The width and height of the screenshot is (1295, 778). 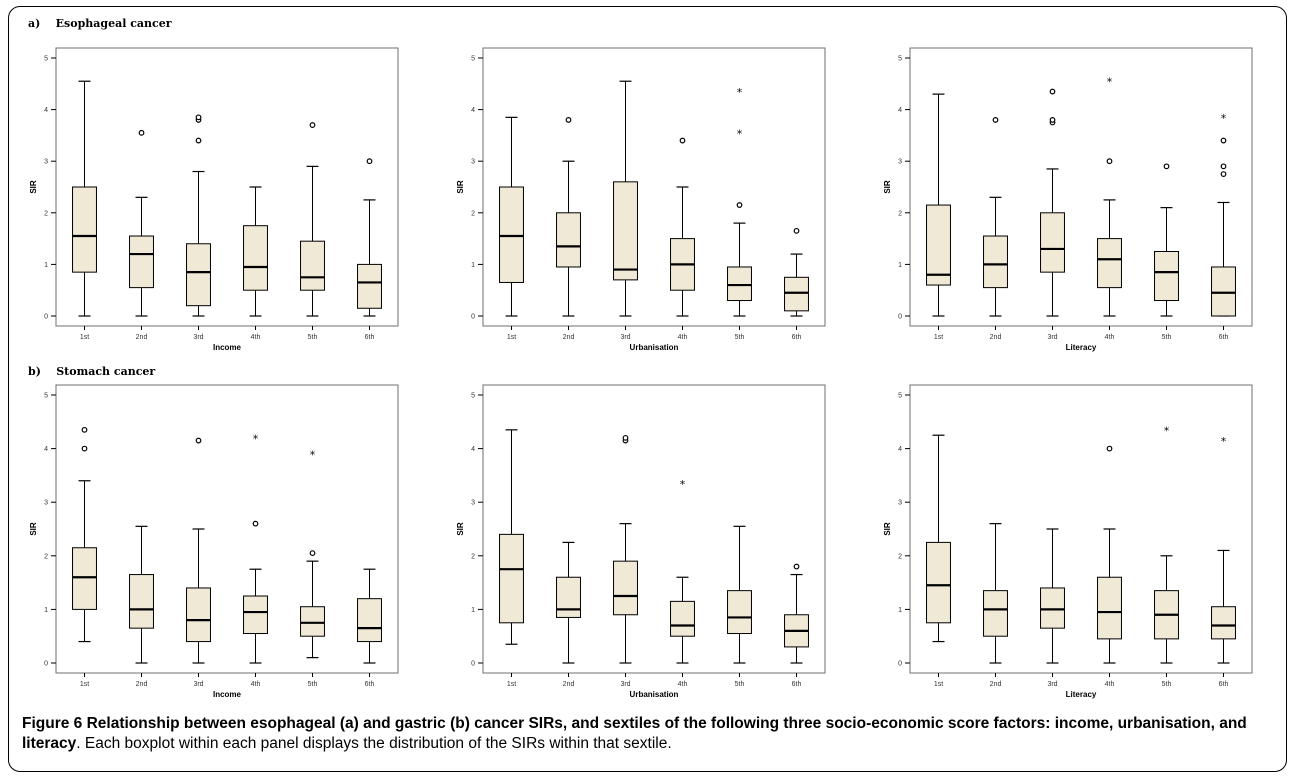 I want to click on box-4th: *, so click(x=682, y=571).